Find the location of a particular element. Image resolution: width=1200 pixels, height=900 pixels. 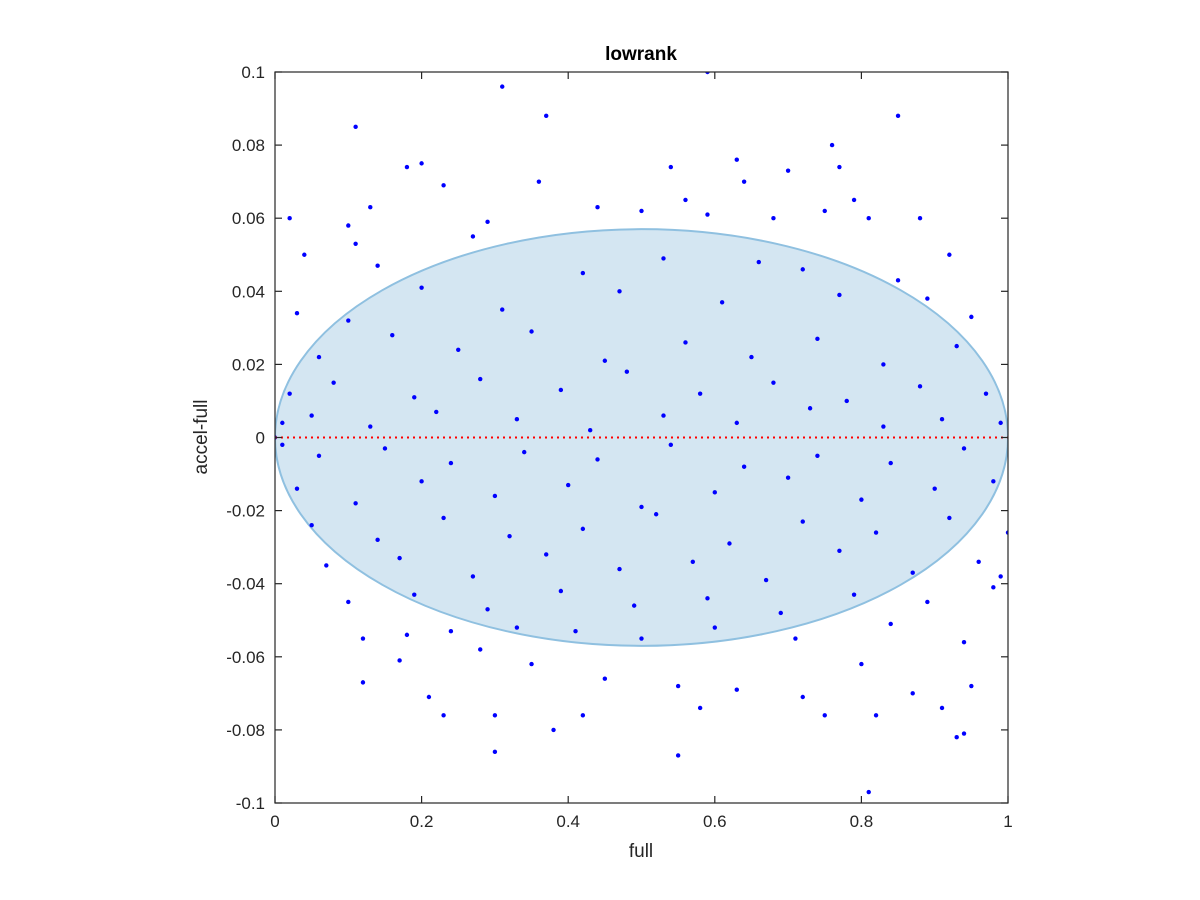

y-tick-label: 0.1 is located at coordinates (253, 72).